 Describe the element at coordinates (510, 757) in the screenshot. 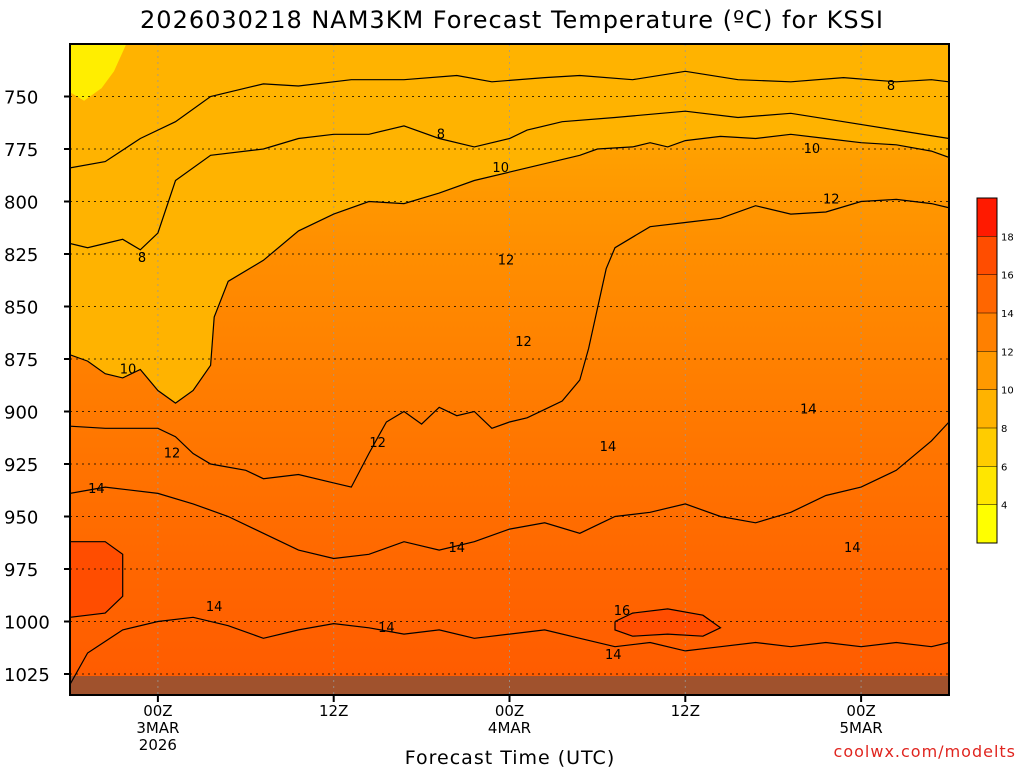

I see `x-axis-label: Forecast Time (UTC)` at that location.